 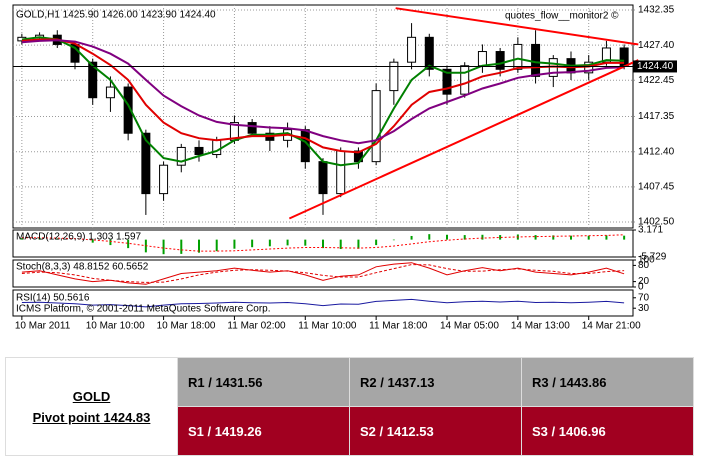 I want to click on x-tick-label: 10 Mar 2011, so click(x=43, y=326).